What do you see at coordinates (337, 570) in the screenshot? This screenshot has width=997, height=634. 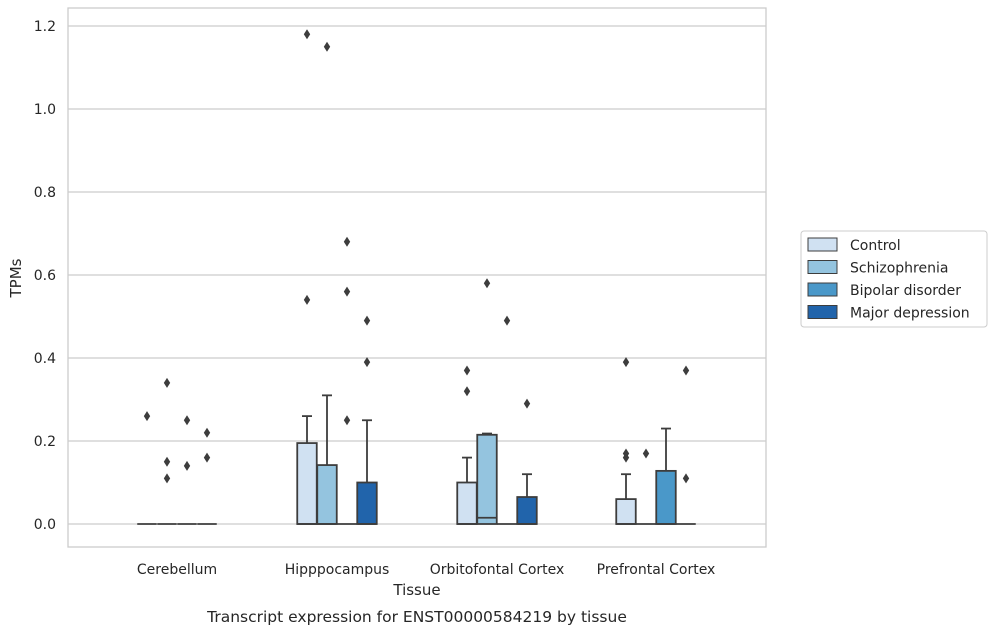 I see `x-tick-label: Hipppocampus` at bounding box center [337, 570].